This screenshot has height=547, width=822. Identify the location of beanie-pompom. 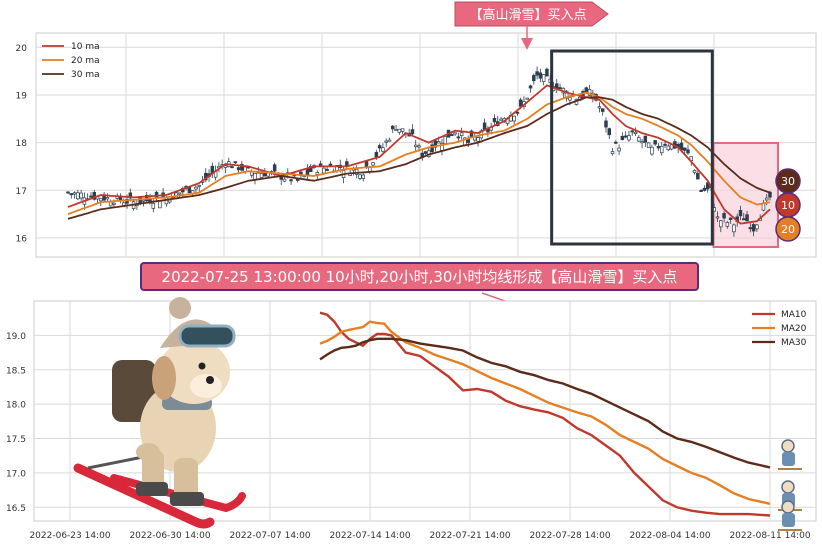
(180, 308).